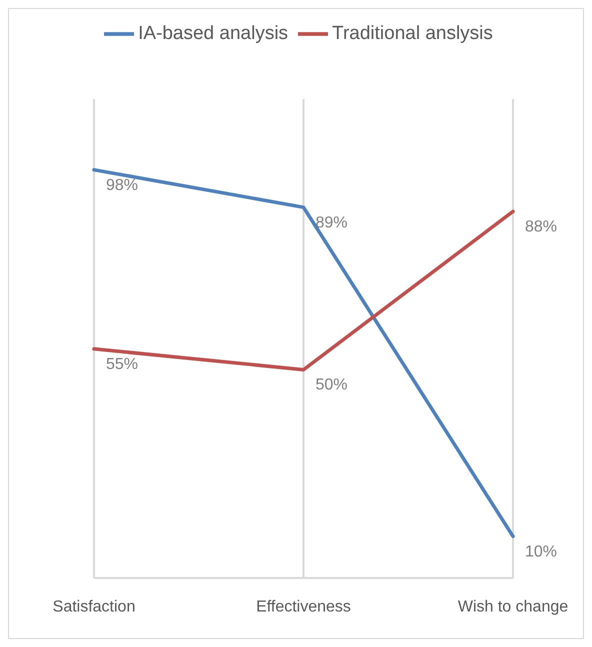 The height and width of the screenshot is (647, 592). I want to click on data-label: 55%, so click(122, 364).